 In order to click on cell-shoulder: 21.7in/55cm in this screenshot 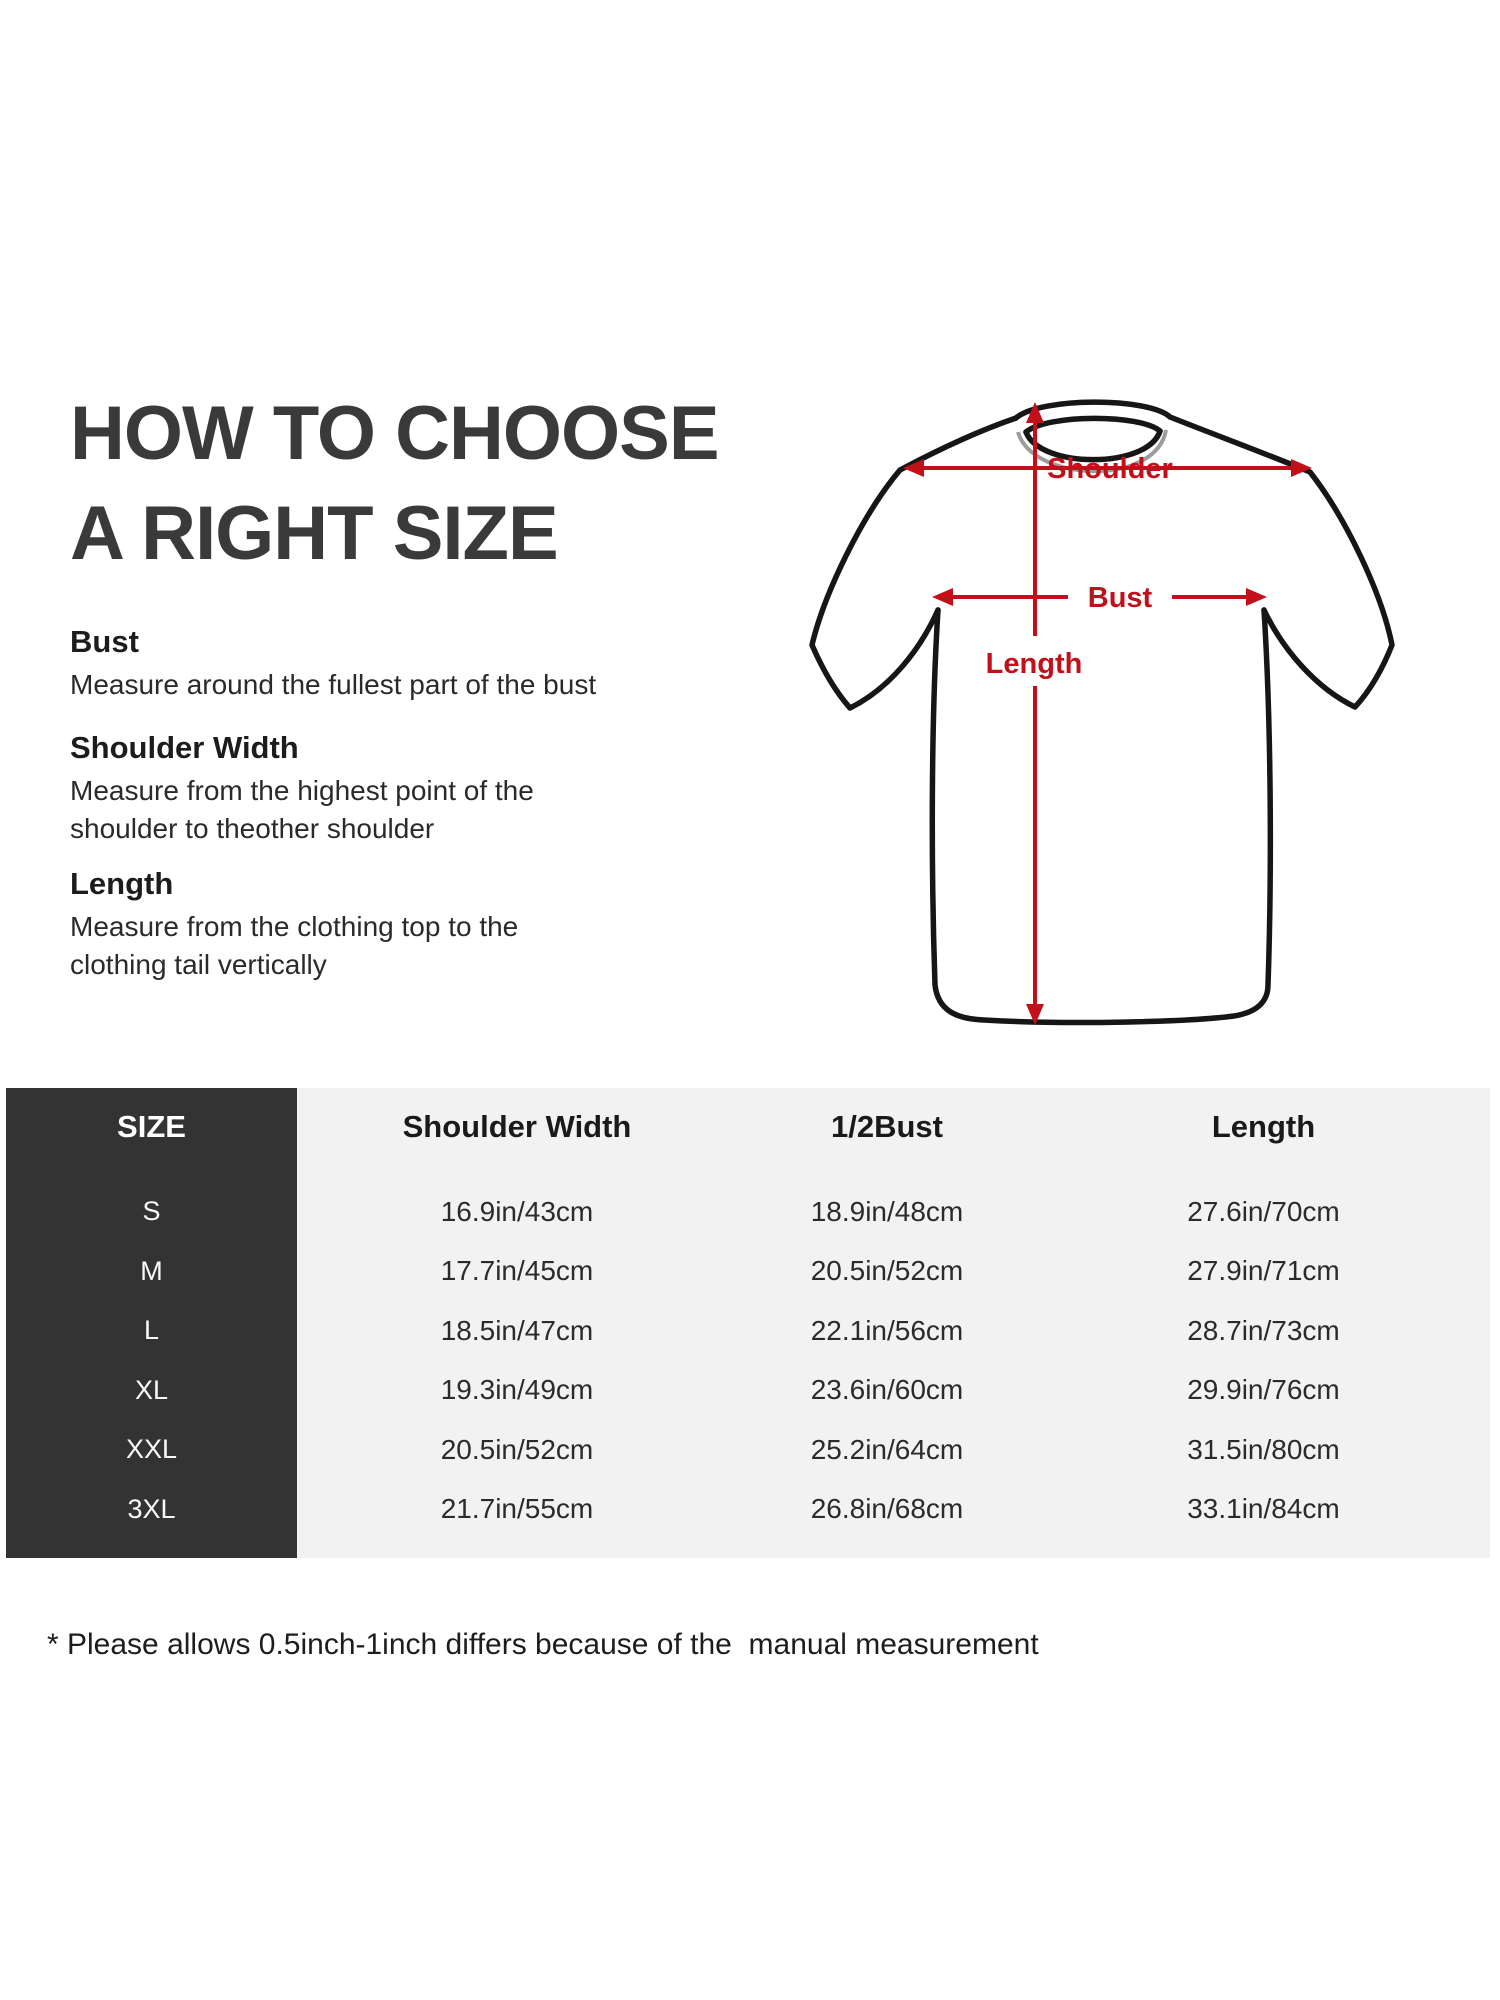, I will do `click(517, 1509)`.